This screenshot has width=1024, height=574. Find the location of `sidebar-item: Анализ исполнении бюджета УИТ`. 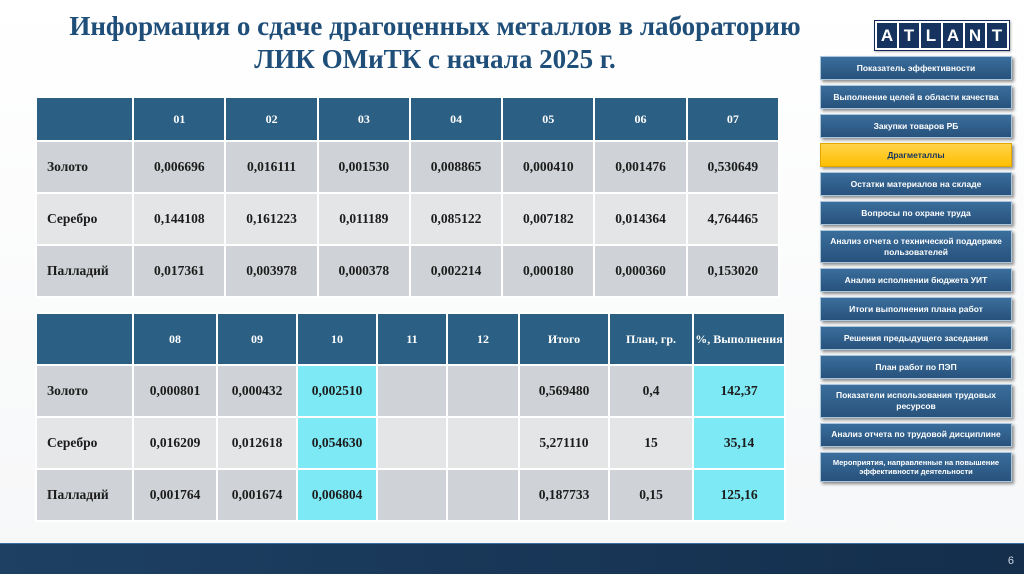

sidebar-item: Анализ исполнении бюджета УИТ is located at coordinates (916, 280).